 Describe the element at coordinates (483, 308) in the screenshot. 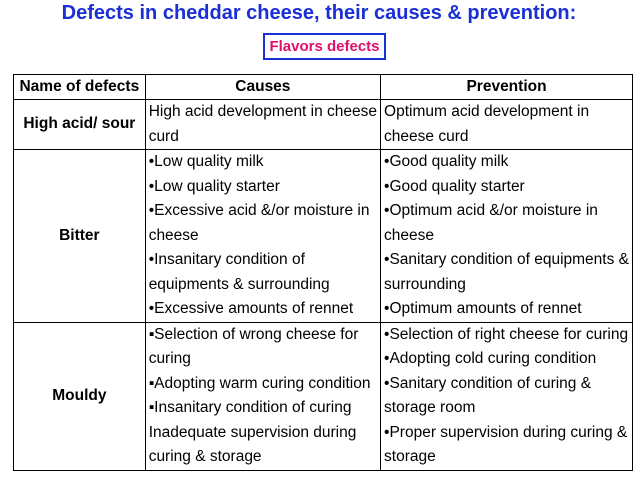

I see `prevention-line: •Optimum amounts of rennet` at that location.